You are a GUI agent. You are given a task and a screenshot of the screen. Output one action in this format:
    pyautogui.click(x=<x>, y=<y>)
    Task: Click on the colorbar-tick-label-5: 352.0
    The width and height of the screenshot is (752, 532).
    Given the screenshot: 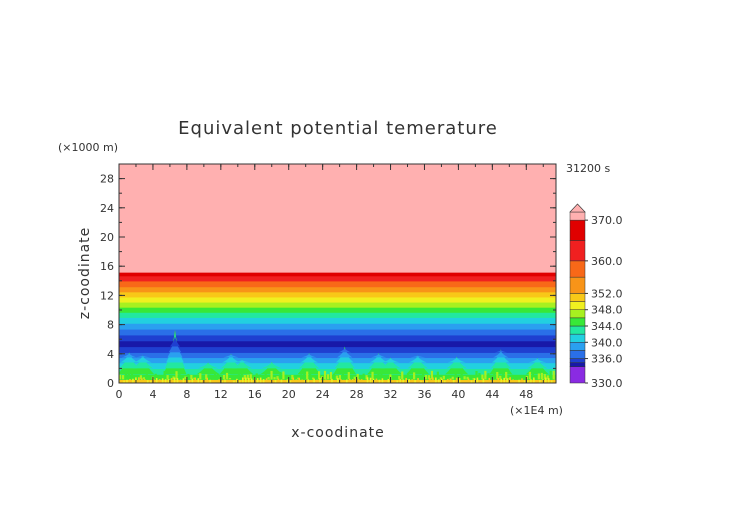 What is the action you would take?
    pyautogui.click(x=607, y=293)
    